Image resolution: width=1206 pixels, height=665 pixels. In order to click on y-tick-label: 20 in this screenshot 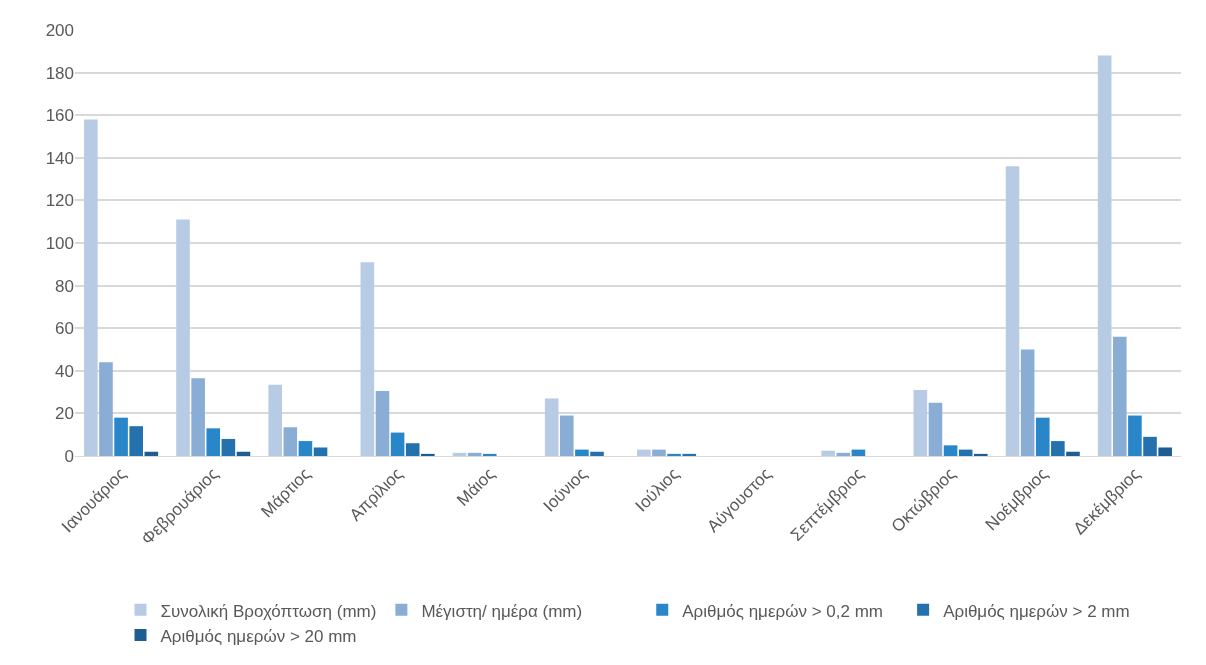, I will do `click(64, 414)`.